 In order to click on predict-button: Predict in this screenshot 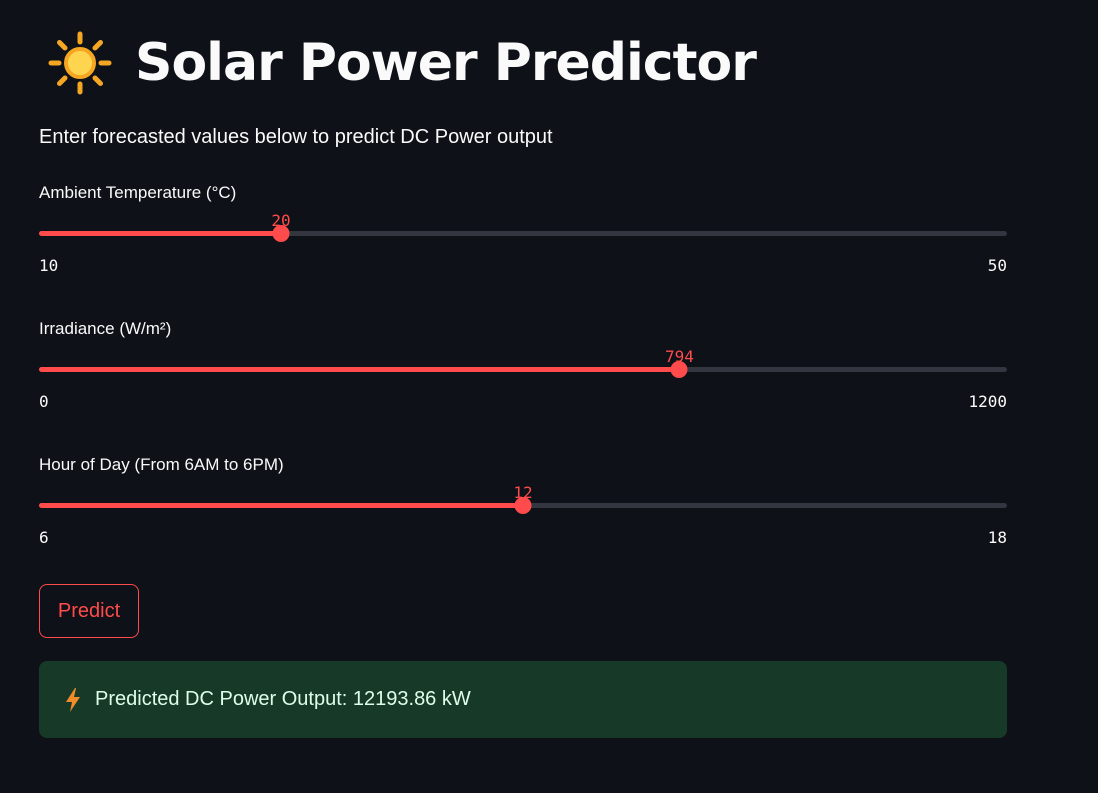, I will do `click(89, 611)`.